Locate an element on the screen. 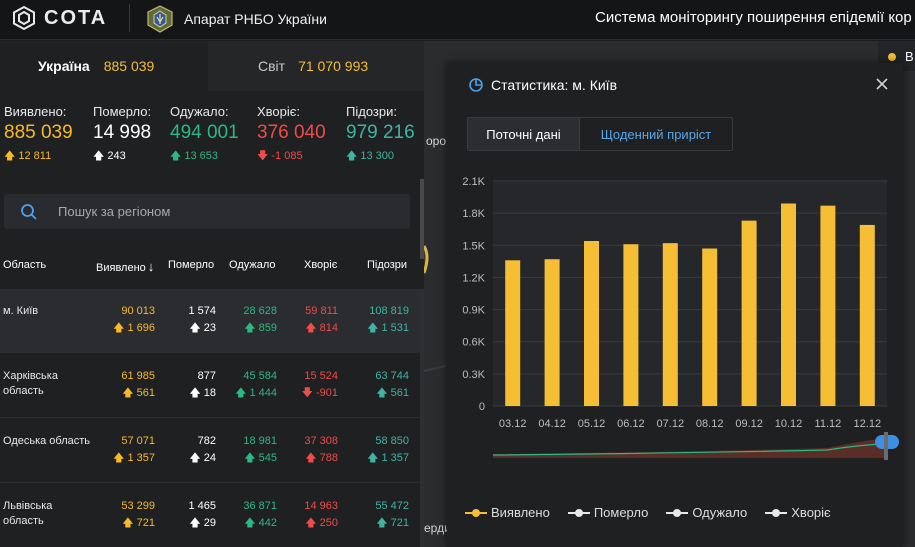 Image resolution: width=915 pixels, height=547 pixels. close-icon is located at coordinates (882, 84).